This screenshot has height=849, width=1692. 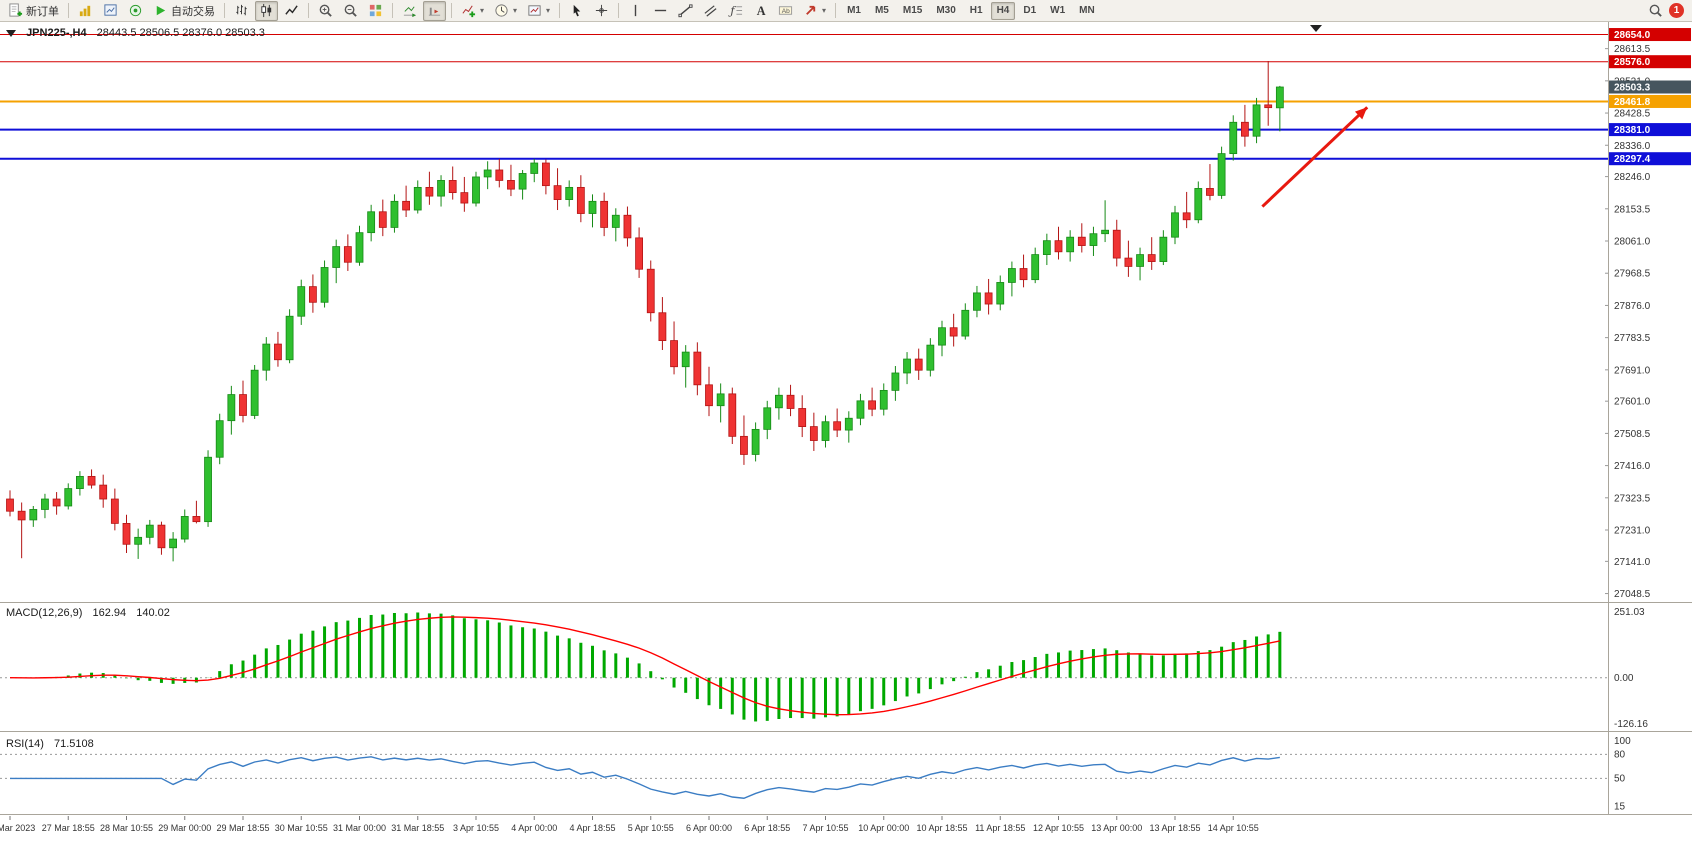 I want to click on timeframe-w1-button: W1, so click(x=1058, y=10).